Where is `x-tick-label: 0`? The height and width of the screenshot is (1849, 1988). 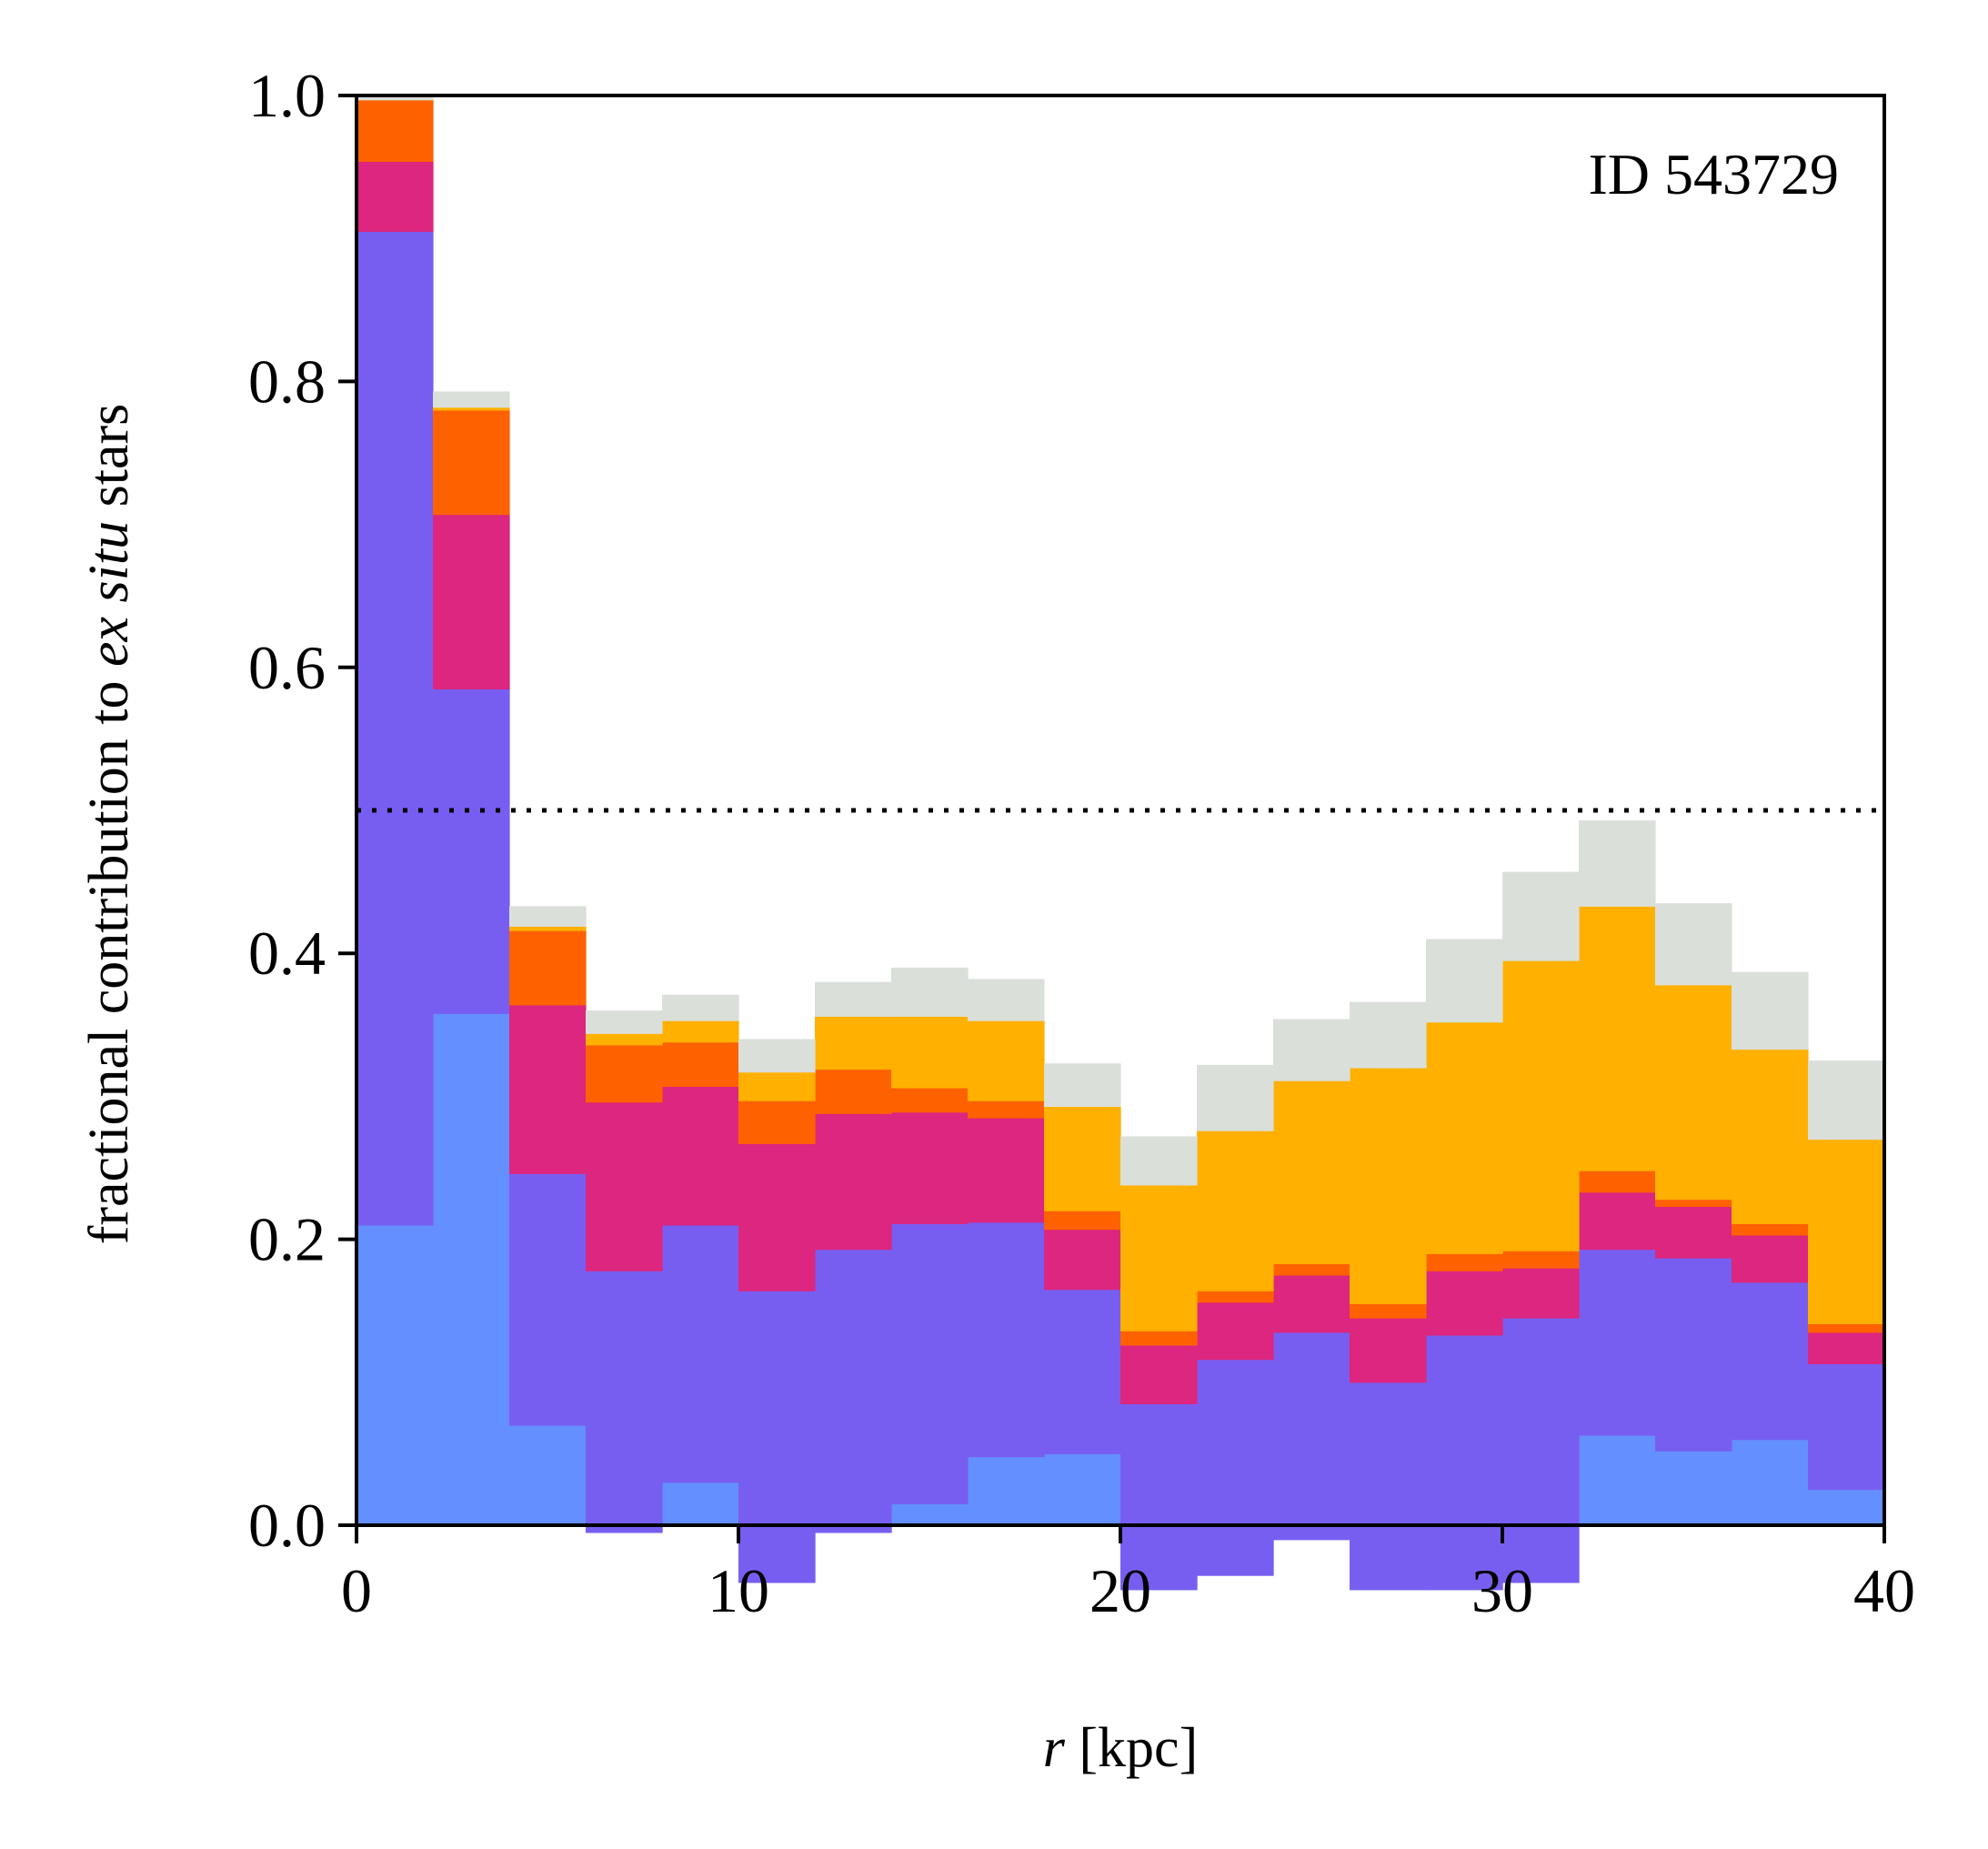
x-tick-label: 0 is located at coordinates (356, 1590).